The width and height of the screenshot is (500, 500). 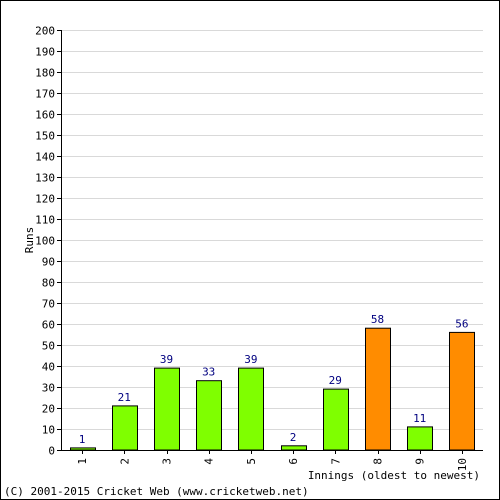 What do you see at coordinates (45, 199) in the screenshot?
I see `y-tick-label: 120` at bounding box center [45, 199].